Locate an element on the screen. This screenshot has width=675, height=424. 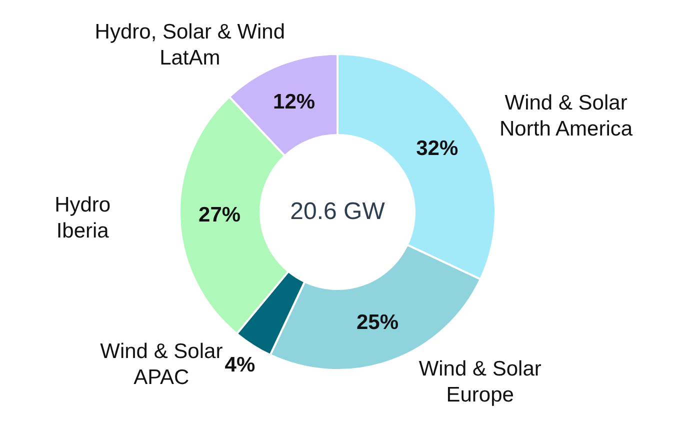
slice-label: Wind & Solar Europe is located at coordinates (480, 381).